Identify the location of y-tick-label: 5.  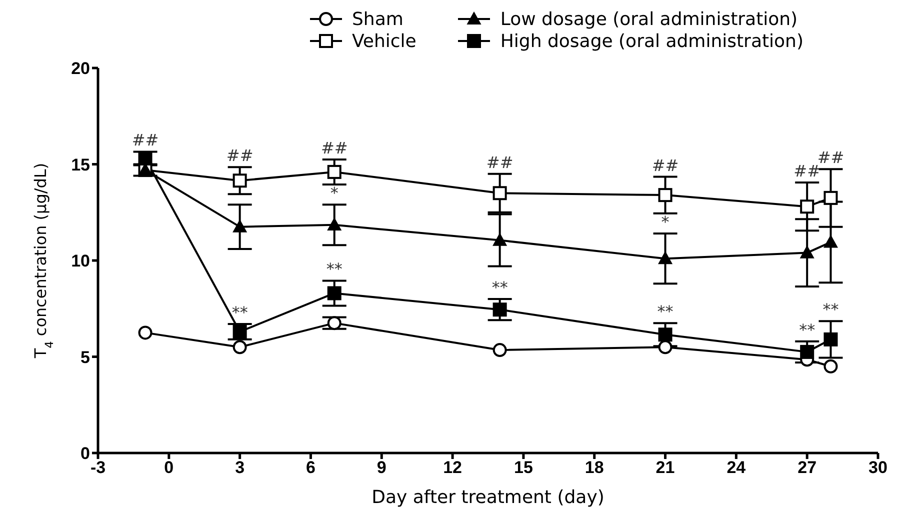
(85, 357).